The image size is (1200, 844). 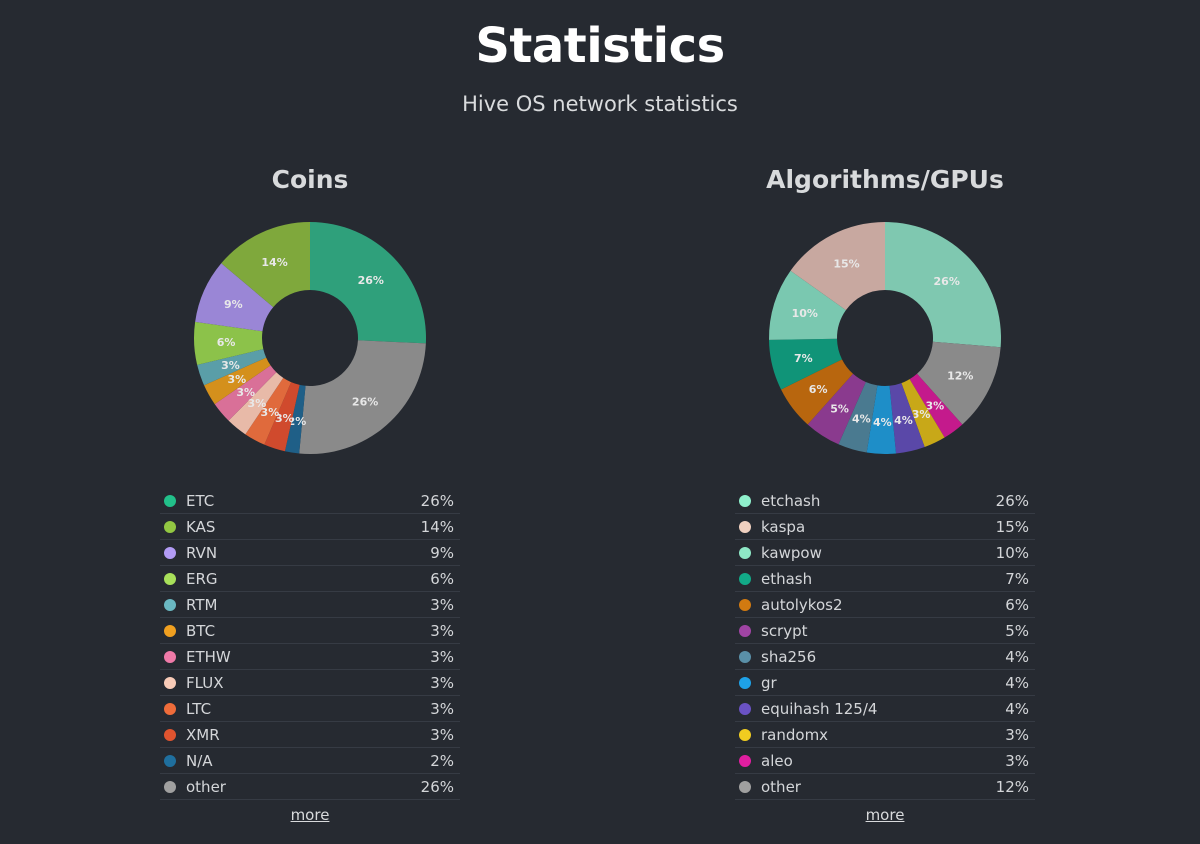 What do you see at coordinates (784, 630) in the screenshot?
I see `legend-label: scrypt` at bounding box center [784, 630].